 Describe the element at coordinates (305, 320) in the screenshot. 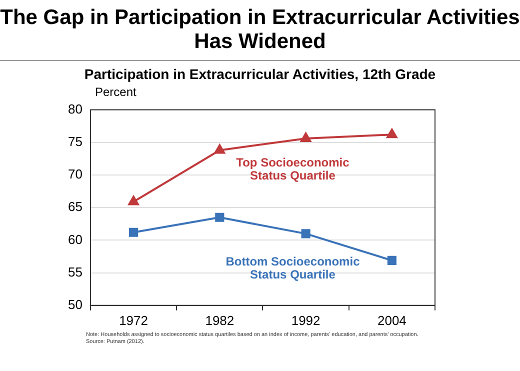

I see `x-tick-label: 1992` at that location.